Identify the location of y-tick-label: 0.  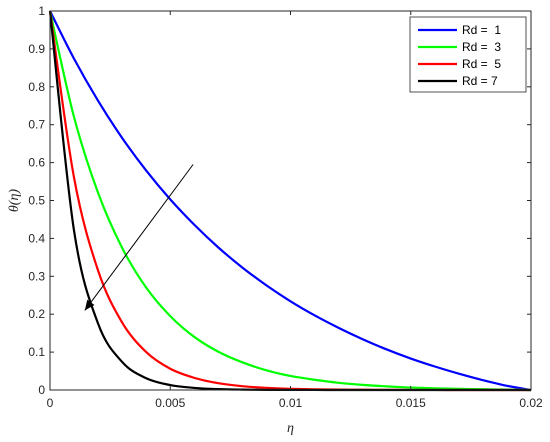
(41, 390).